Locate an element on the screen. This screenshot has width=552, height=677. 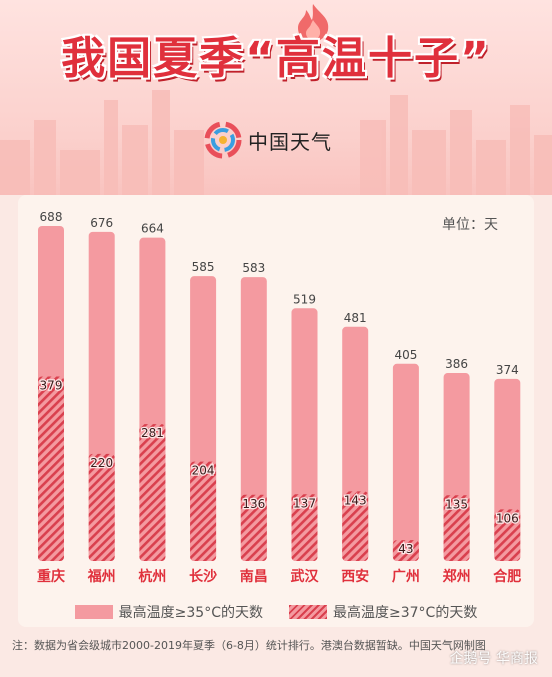
legend-item-35: 最高温度≥35°C的天数 is located at coordinates (168, 612).